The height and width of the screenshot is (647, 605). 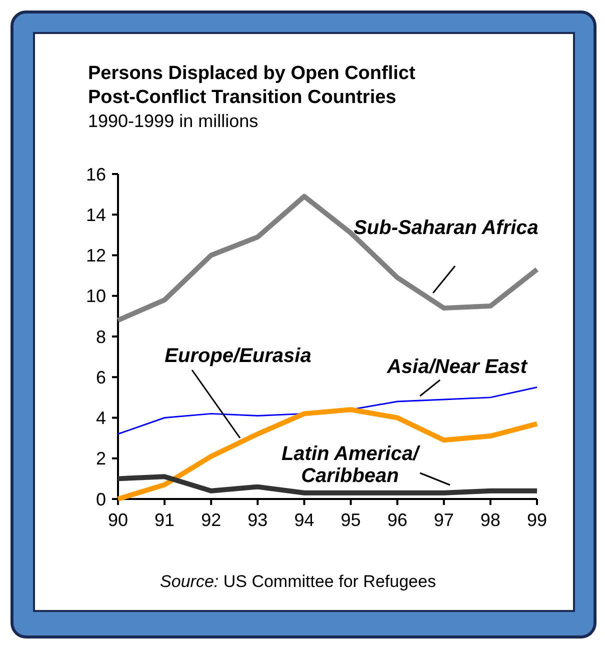 I want to click on y-tick-label: 14, so click(x=96, y=214).